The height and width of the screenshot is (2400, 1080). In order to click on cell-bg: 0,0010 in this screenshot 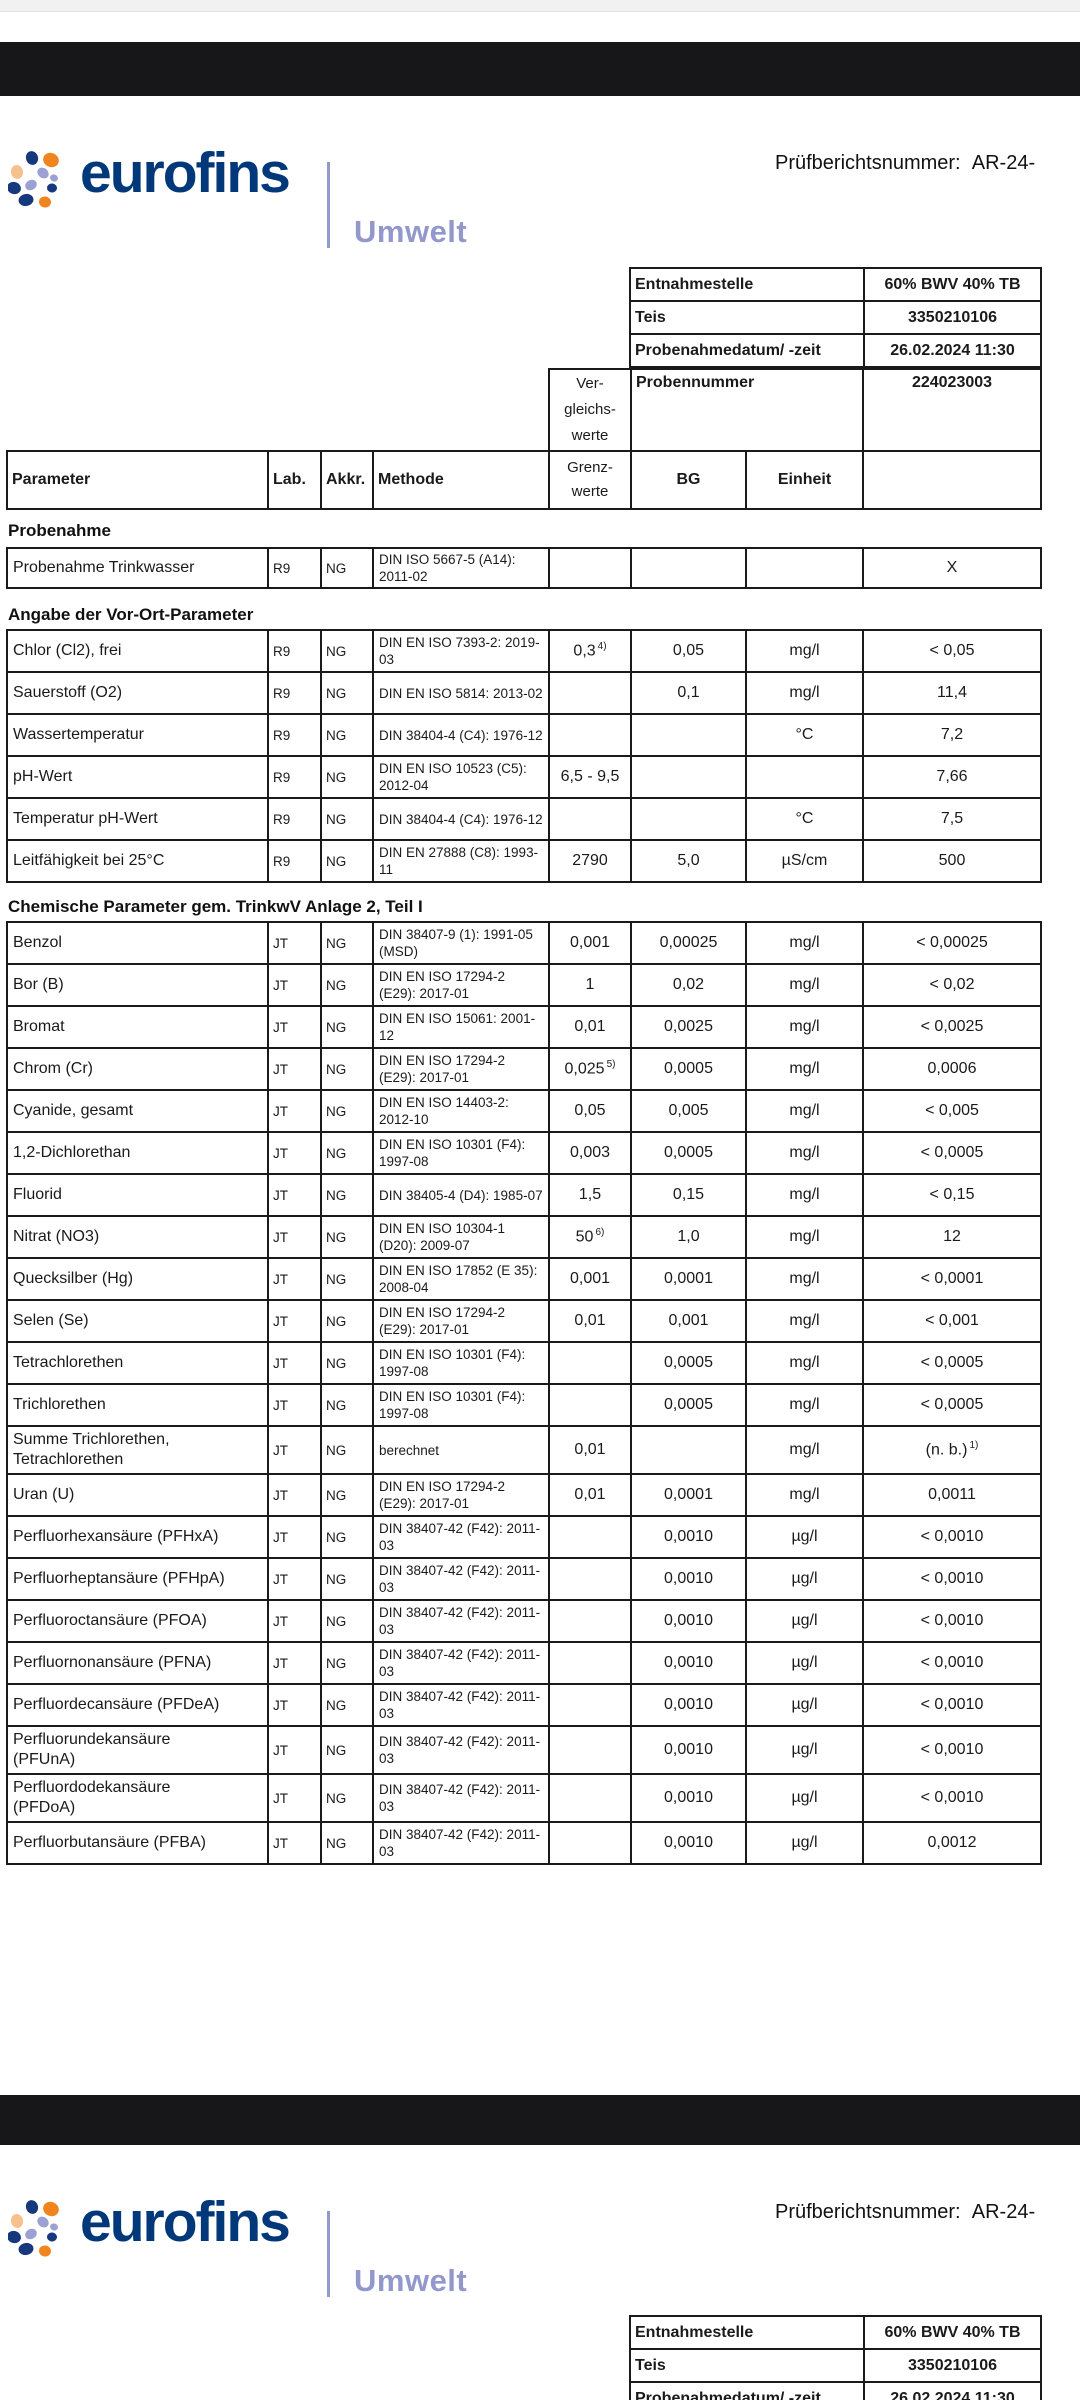, I will do `click(688, 1621)`.